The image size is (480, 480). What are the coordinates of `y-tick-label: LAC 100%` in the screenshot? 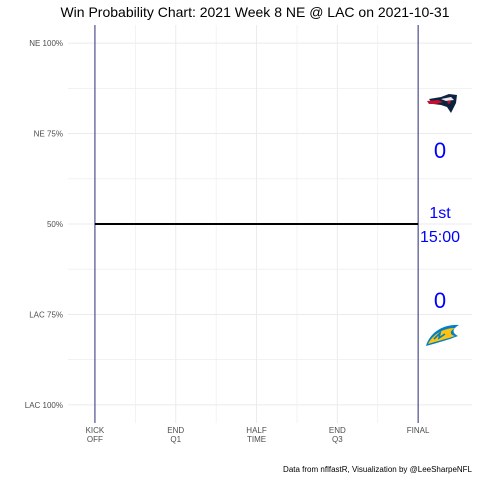 It's located at (44, 405).